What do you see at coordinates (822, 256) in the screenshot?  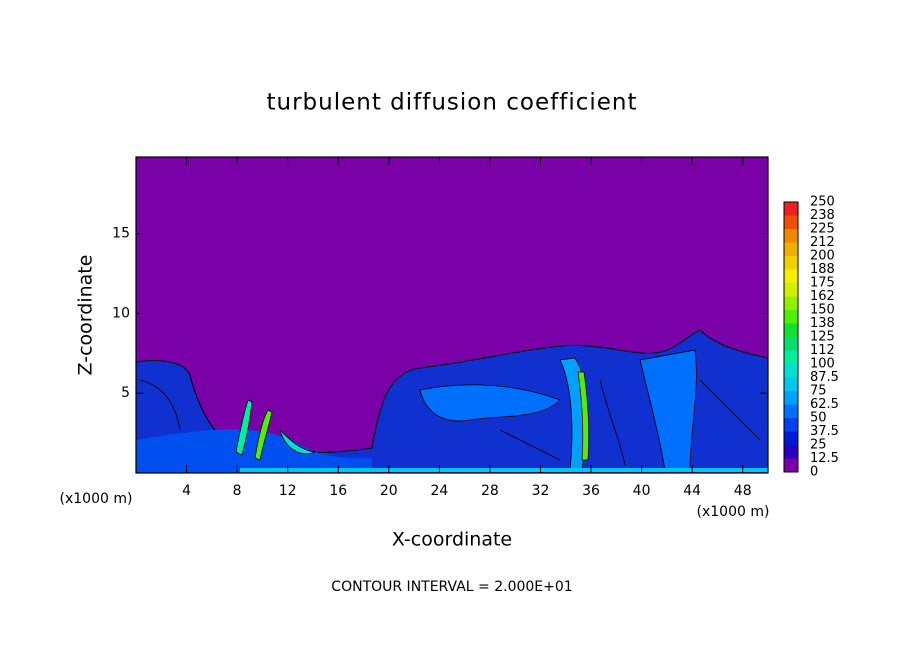 I see `colorbar-label: 200` at bounding box center [822, 256].